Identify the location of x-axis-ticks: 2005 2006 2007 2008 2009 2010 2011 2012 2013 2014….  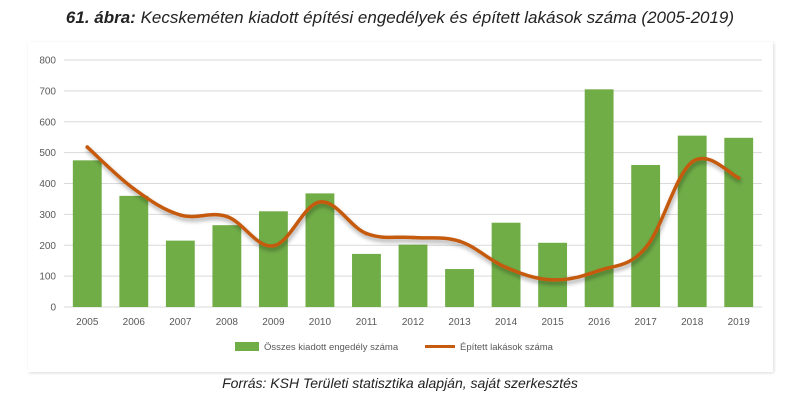
(413, 322).